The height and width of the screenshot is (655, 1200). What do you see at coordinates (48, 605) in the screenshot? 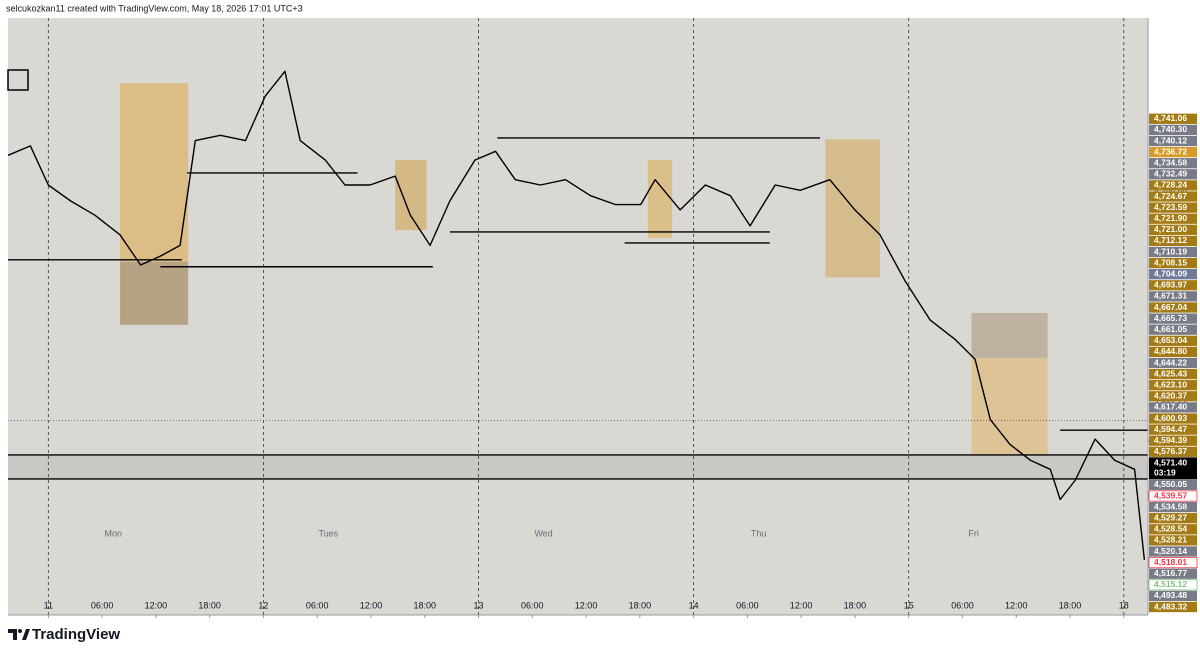
I see `x-tick-label: 11` at bounding box center [48, 605].